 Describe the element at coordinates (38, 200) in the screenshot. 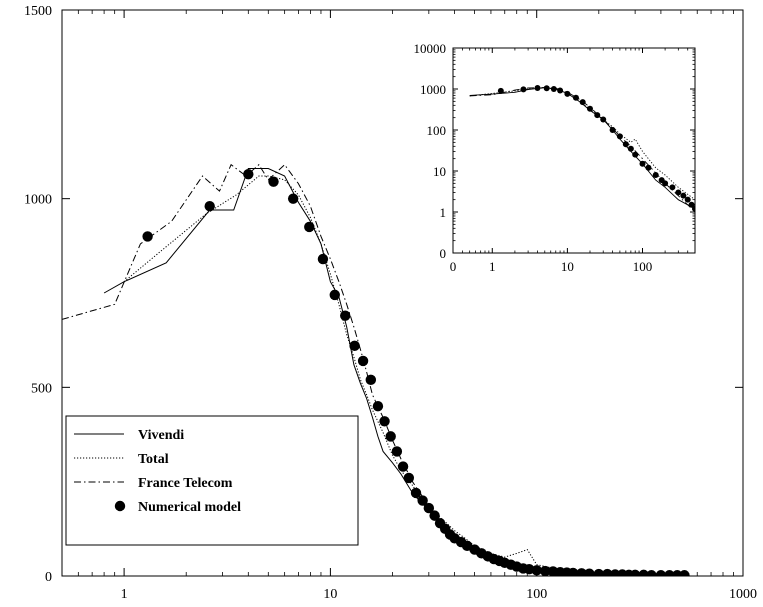

I see `main-y-tick-label: 1000` at that location.